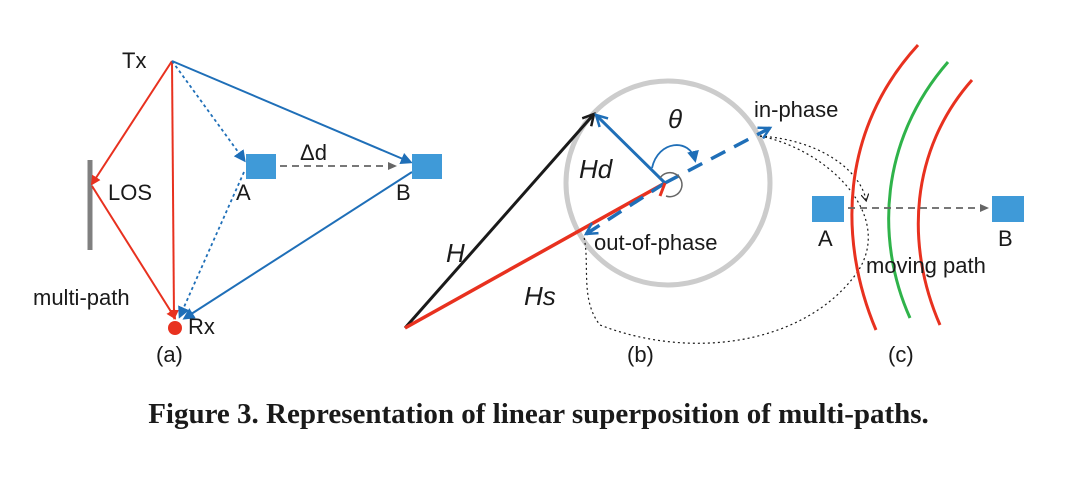 The image size is (1077, 477). What do you see at coordinates (297, 245) in the screenshot?
I see `blue-path-b-rx` at bounding box center [297, 245].